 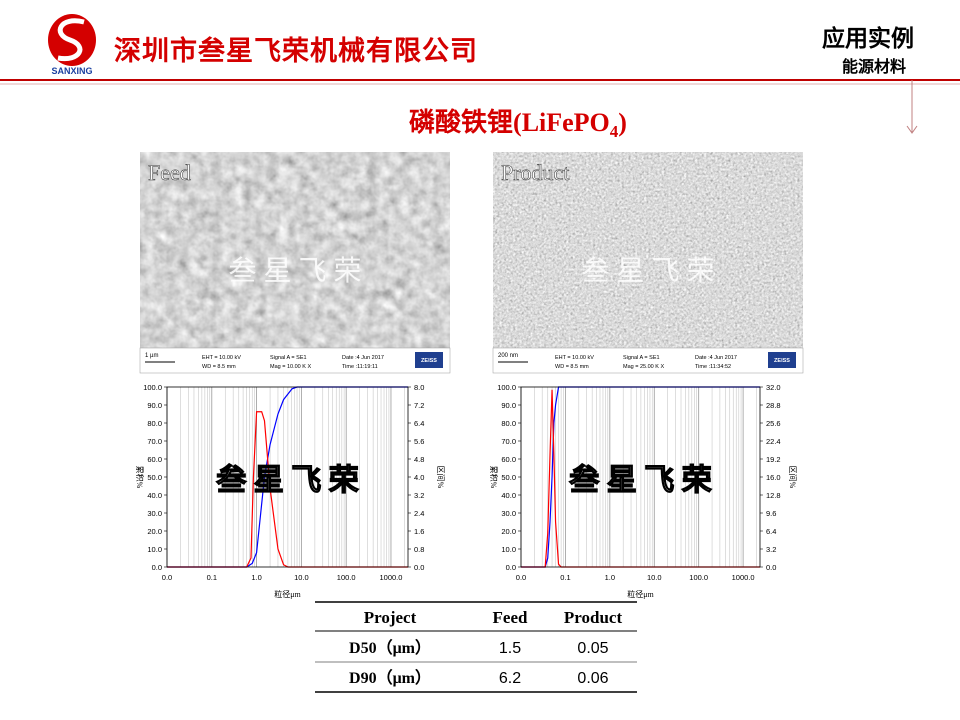 What do you see at coordinates (510, 678) in the screenshot?
I see `table-cell: 6.2` at bounding box center [510, 678].